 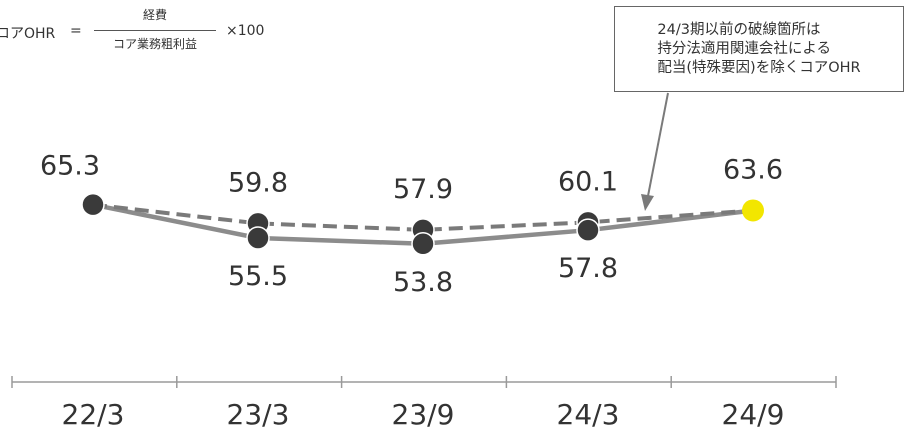 What do you see at coordinates (588, 268) in the screenshot?
I see `data-label-solid: 57.8` at bounding box center [588, 268].